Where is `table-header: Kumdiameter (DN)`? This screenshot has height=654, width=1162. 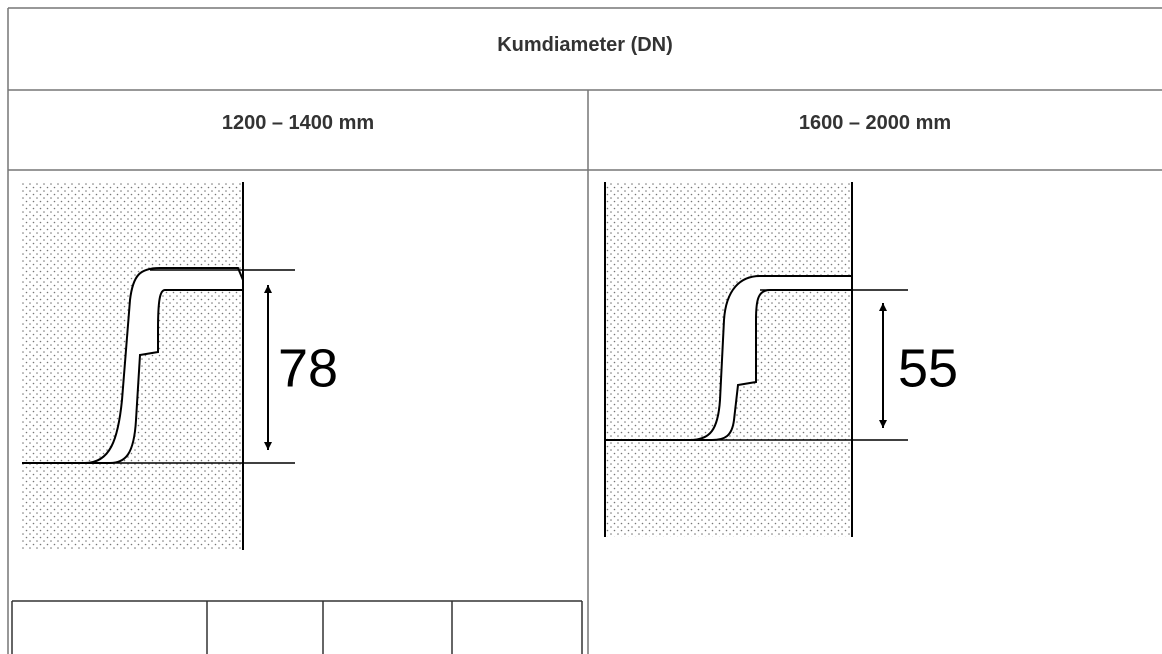
table-header: Kumdiameter (DN) is located at coordinates (585, 45).